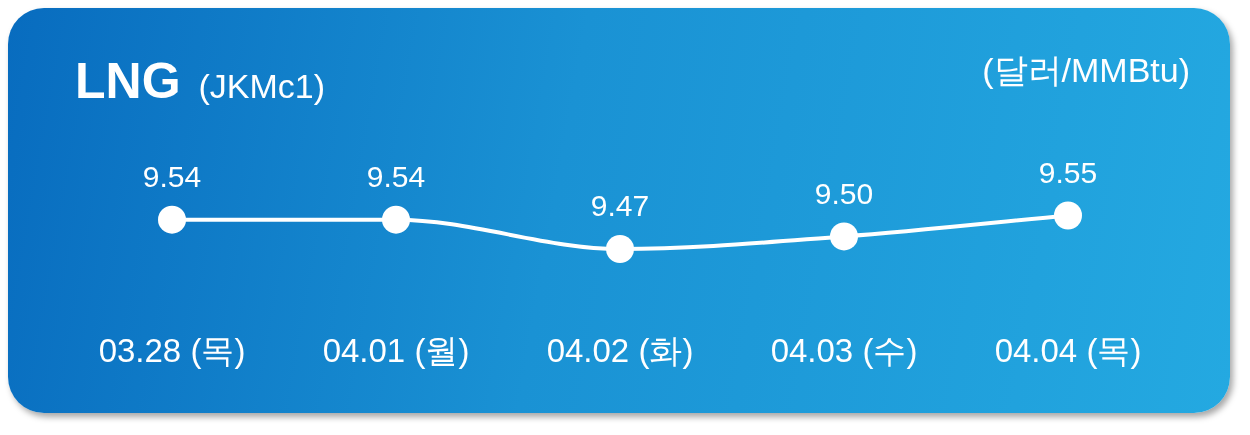  What do you see at coordinates (396, 351) in the screenshot?
I see `x-tick-label: 04.01 (월)` at bounding box center [396, 351].